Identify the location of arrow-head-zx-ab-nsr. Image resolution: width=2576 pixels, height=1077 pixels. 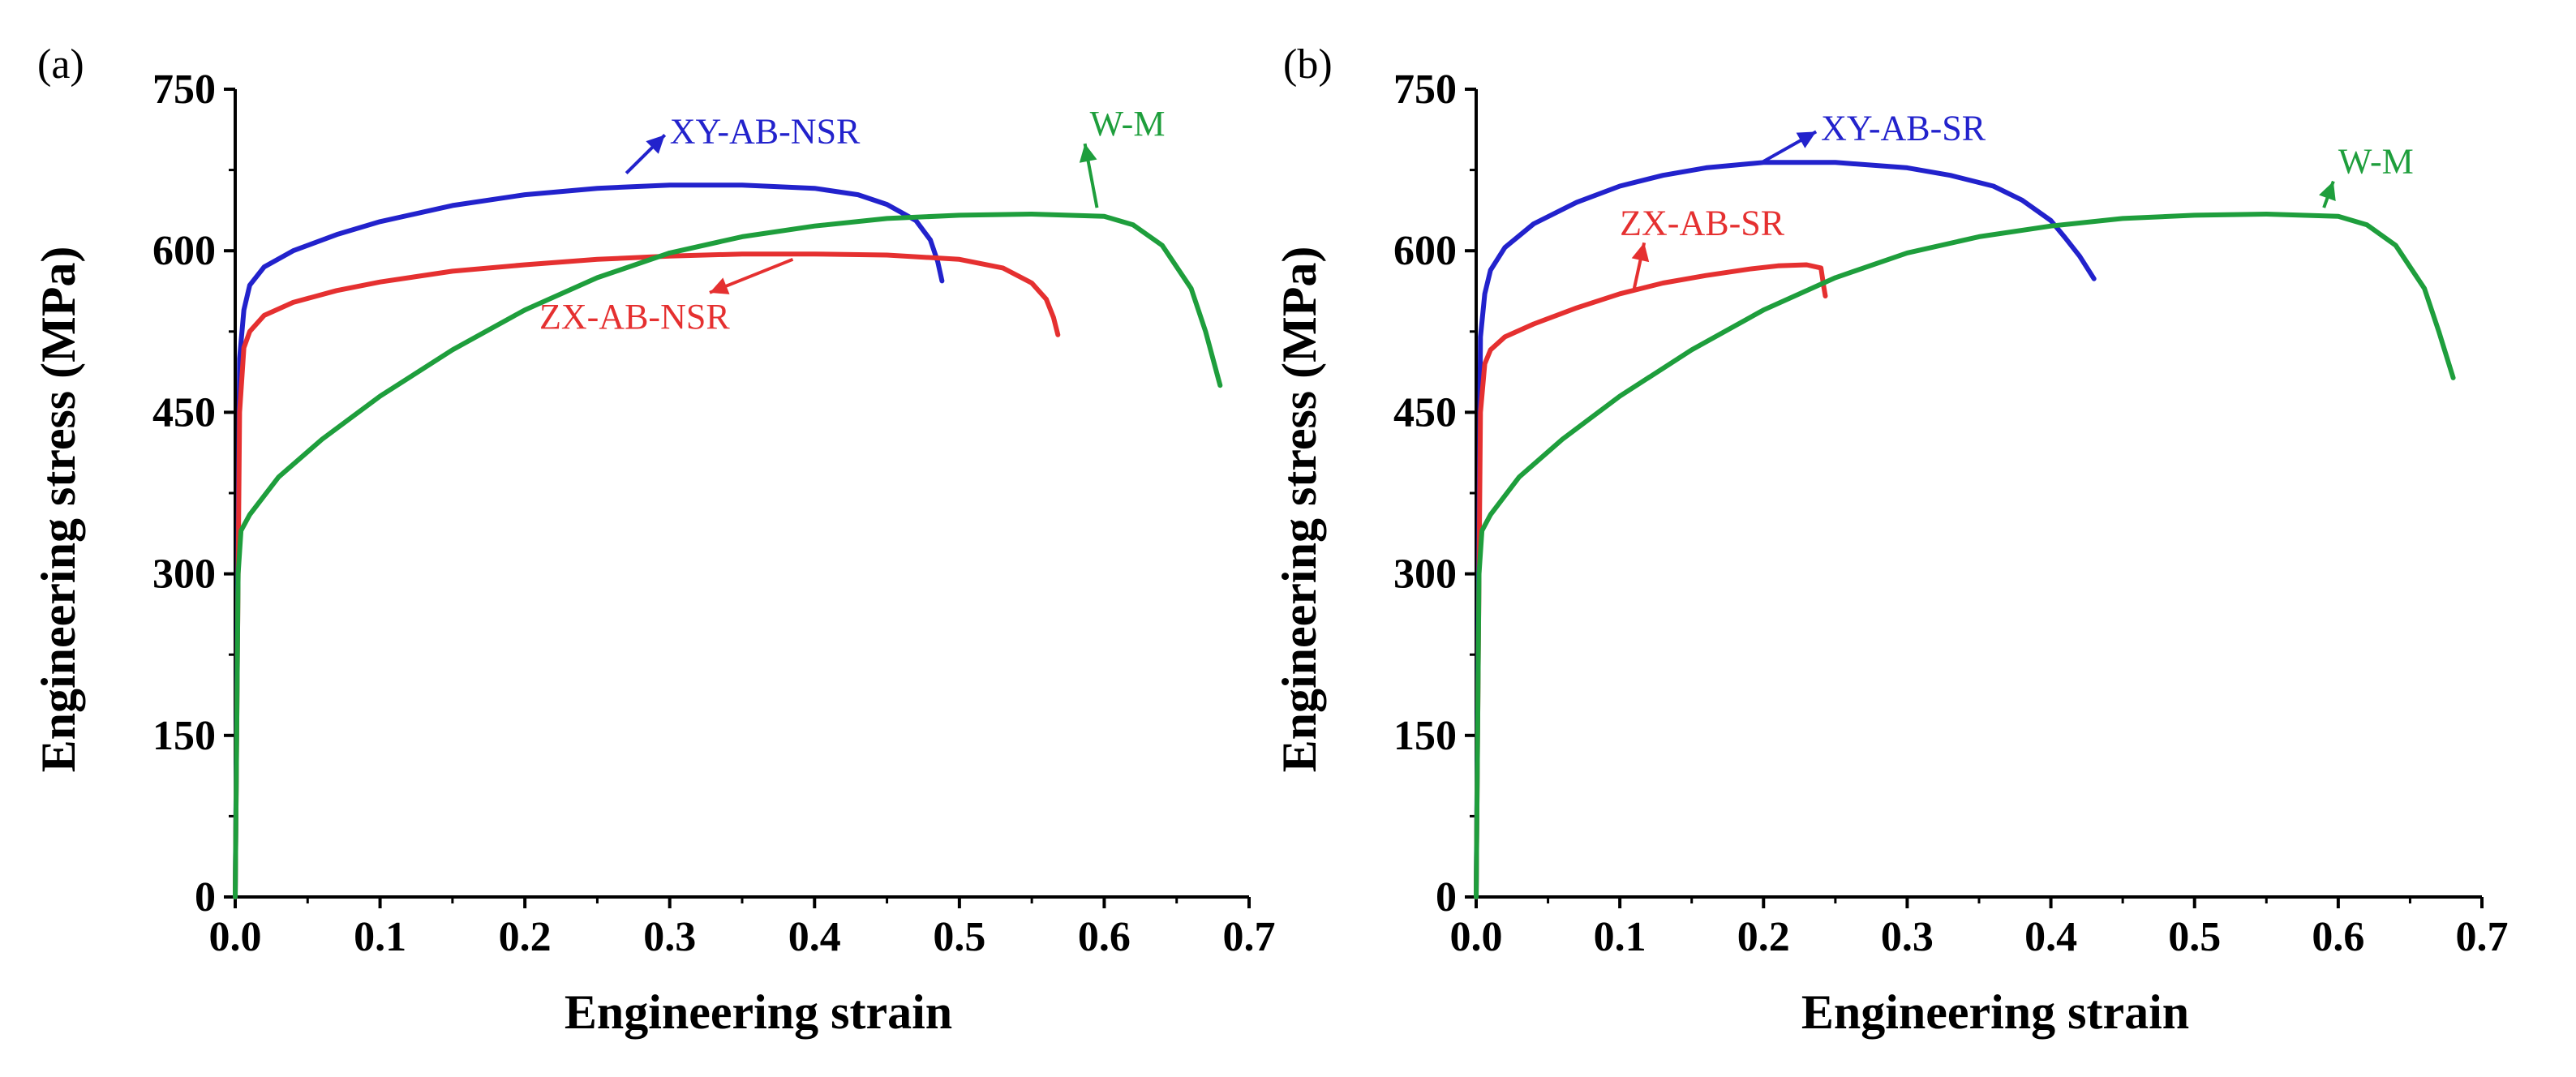
(720, 286).